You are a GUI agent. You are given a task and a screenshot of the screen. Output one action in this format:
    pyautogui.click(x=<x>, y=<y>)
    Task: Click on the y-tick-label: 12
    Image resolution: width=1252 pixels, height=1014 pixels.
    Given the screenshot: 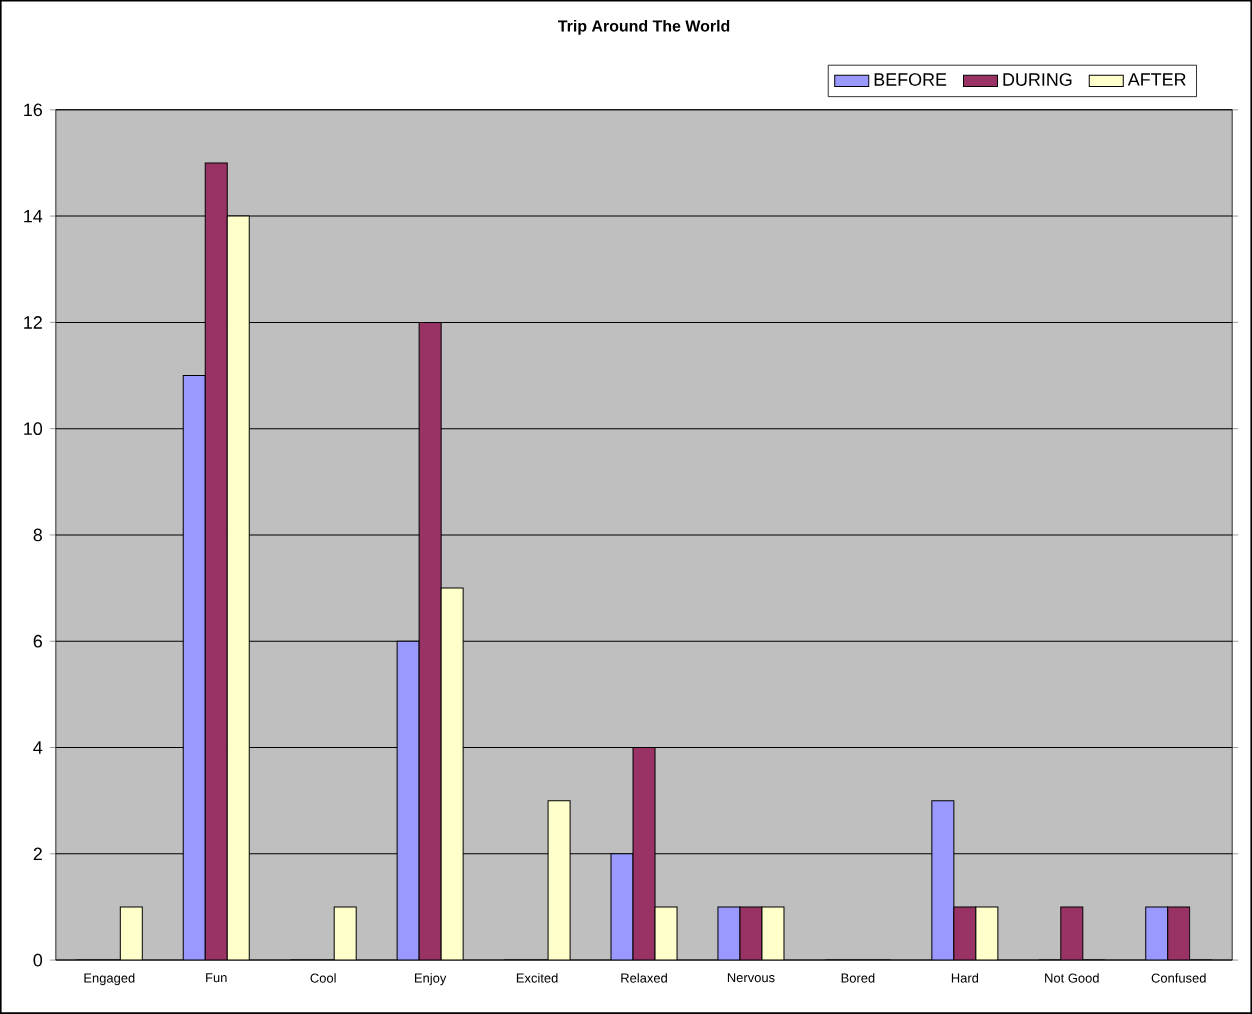 What is the action you would take?
    pyautogui.click(x=33, y=322)
    